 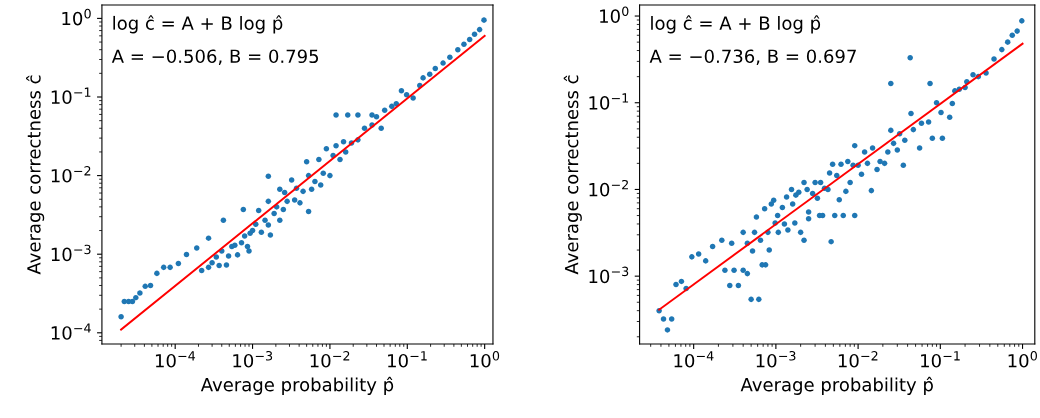 I want to click on annotation: A = −0.506, B = 0.795, so click(x=215, y=57).